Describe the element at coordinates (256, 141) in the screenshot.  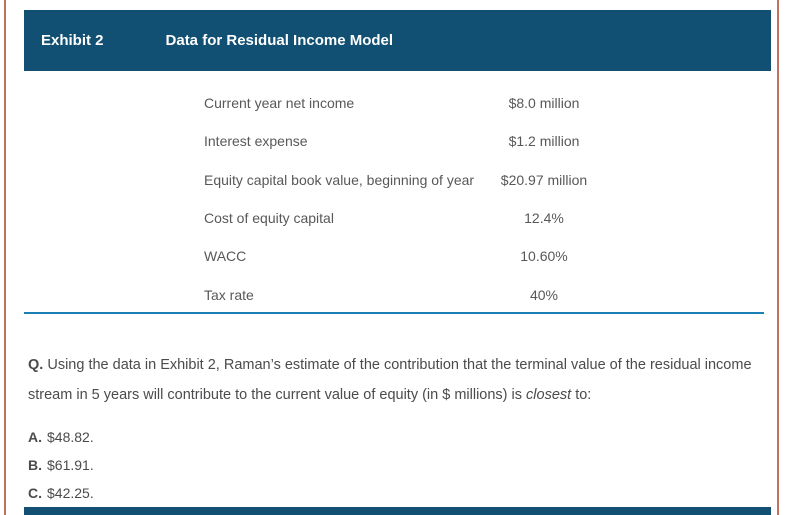
I see `table-row-label: Interest expense` at that location.